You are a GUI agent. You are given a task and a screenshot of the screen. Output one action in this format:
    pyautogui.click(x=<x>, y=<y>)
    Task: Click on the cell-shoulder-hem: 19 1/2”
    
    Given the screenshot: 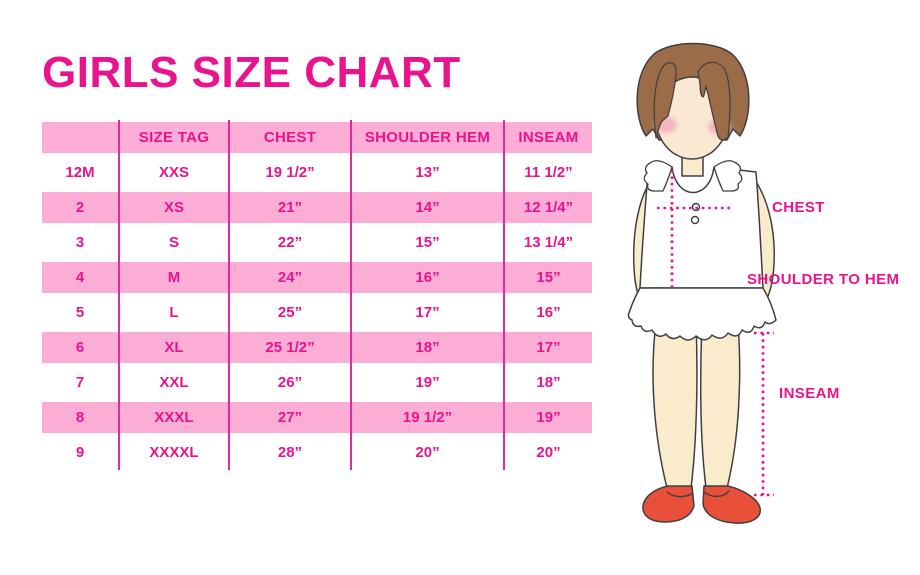 What is the action you would take?
    pyautogui.click(x=426, y=417)
    